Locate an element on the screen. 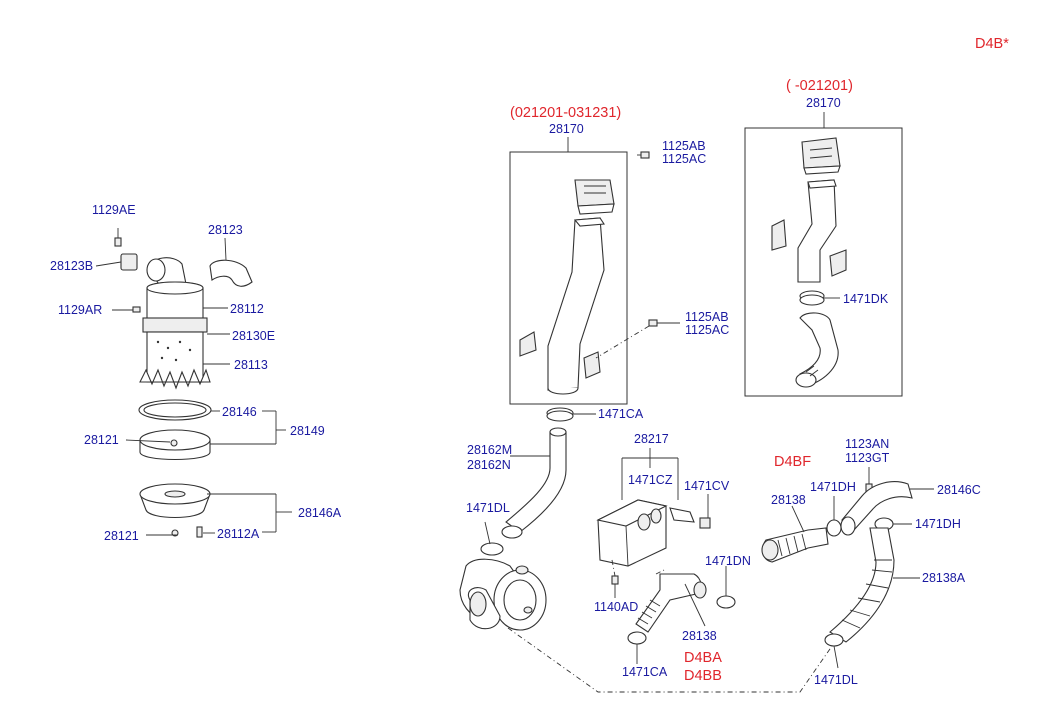 Image resolution: width=1063 pixels, height=727 pixels. label-28121-upper: 28121 is located at coordinates (101, 440).